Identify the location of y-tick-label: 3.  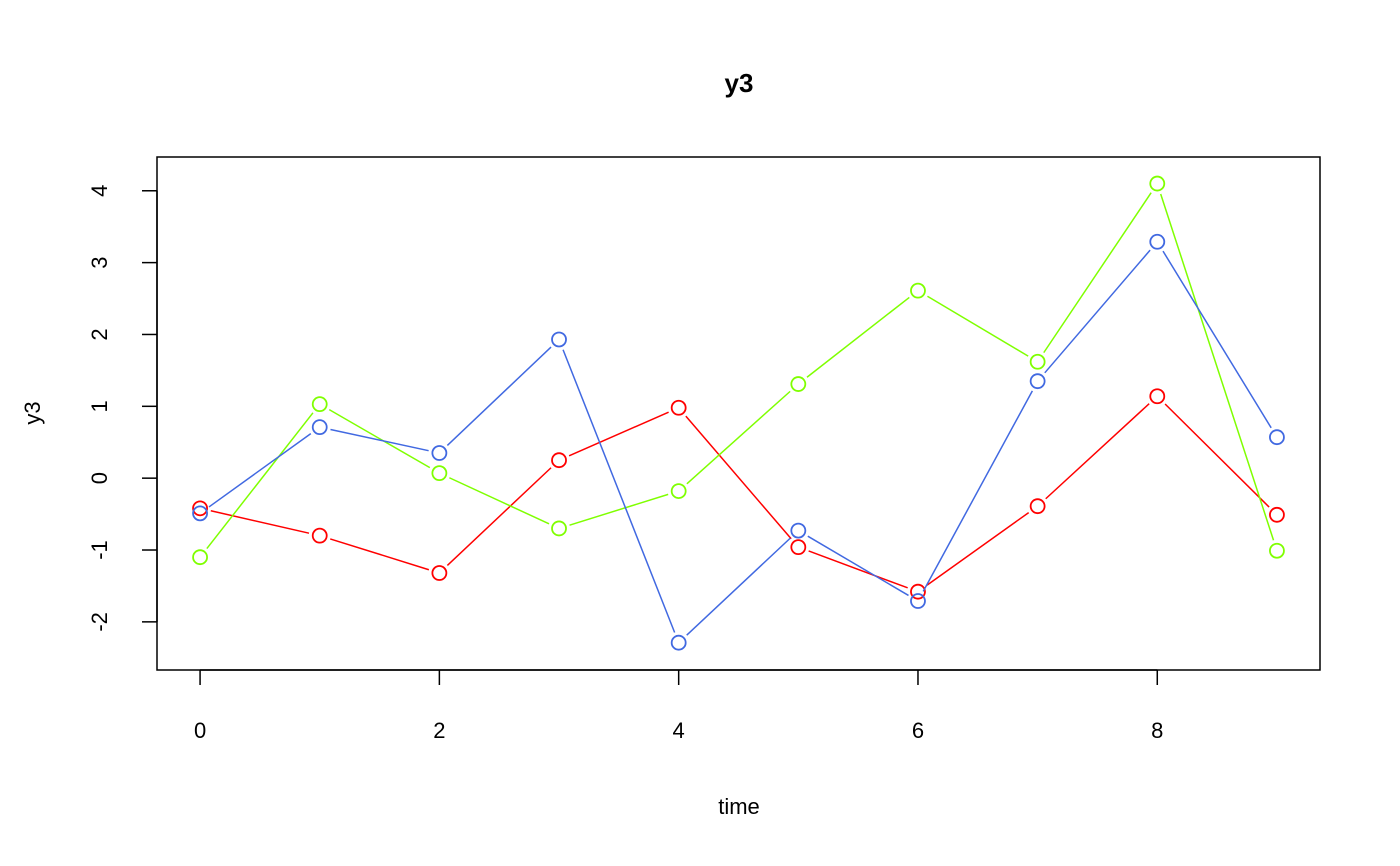
(99, 262).